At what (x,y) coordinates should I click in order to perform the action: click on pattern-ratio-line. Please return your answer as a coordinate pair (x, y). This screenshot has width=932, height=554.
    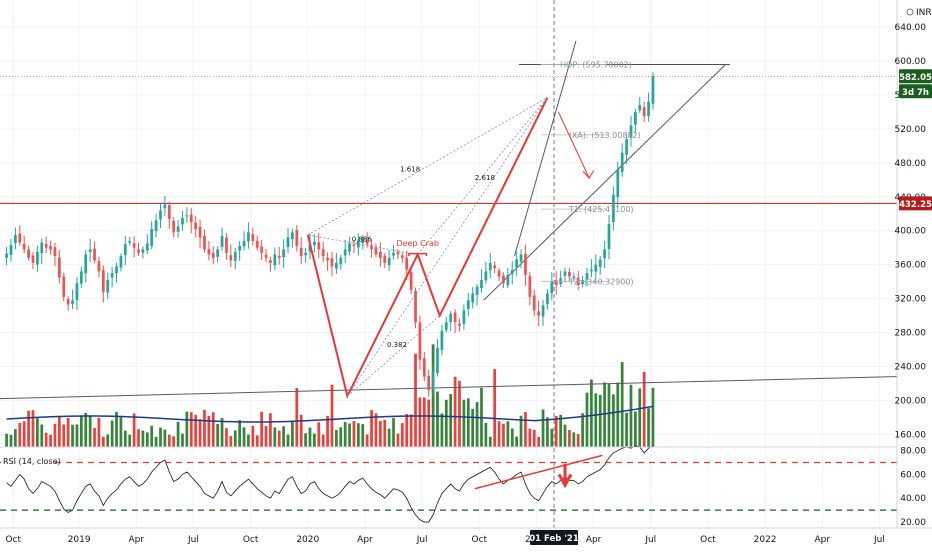
    Looking at the image, I should click on (362, 244).